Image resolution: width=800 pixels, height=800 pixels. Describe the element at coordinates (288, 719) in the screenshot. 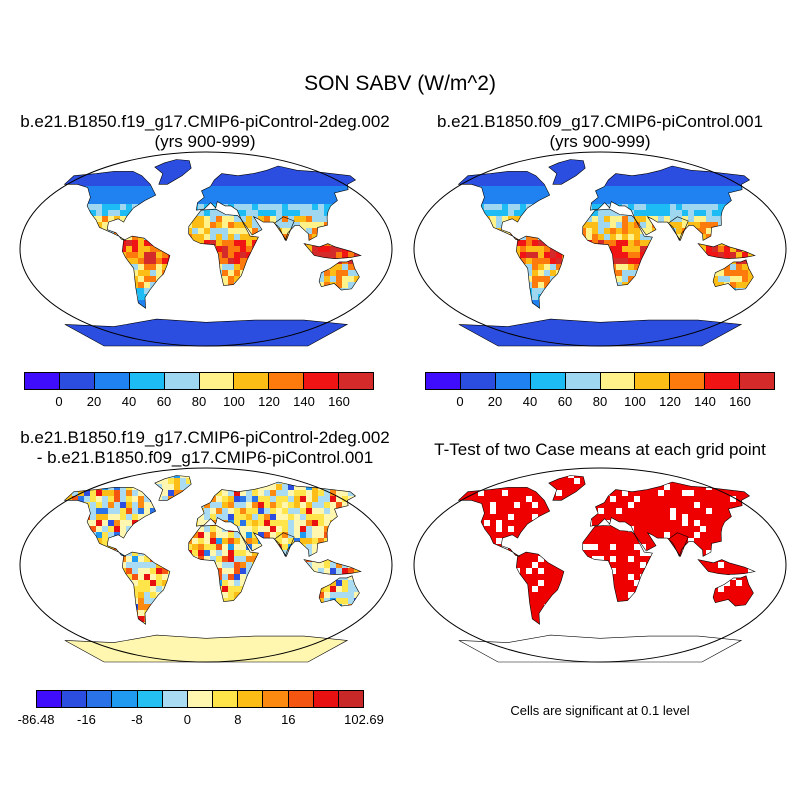

I see `colorbar-tick-label: 16` at that location.